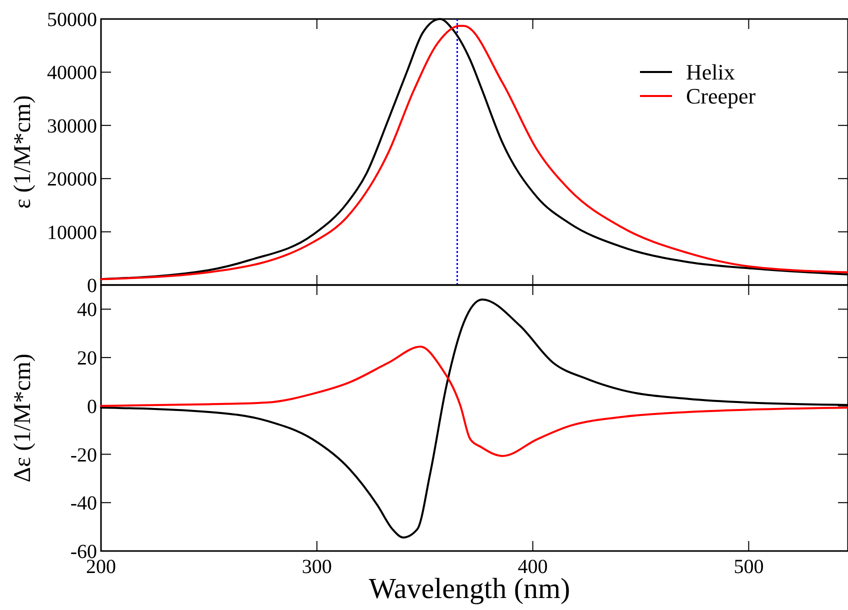 The width and height of the screenshot is (848, 610). What do you see at coordinates (72, 126) in the screenshot?
I see `y-tick-label: 30000` at bounding box center [72, 126].